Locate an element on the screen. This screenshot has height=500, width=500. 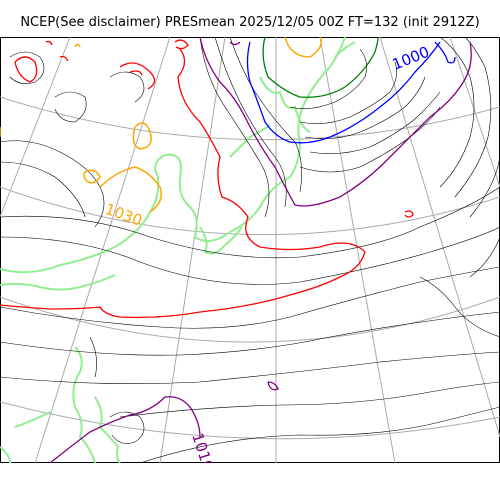
green-contours is located at coordinates (320, 67).